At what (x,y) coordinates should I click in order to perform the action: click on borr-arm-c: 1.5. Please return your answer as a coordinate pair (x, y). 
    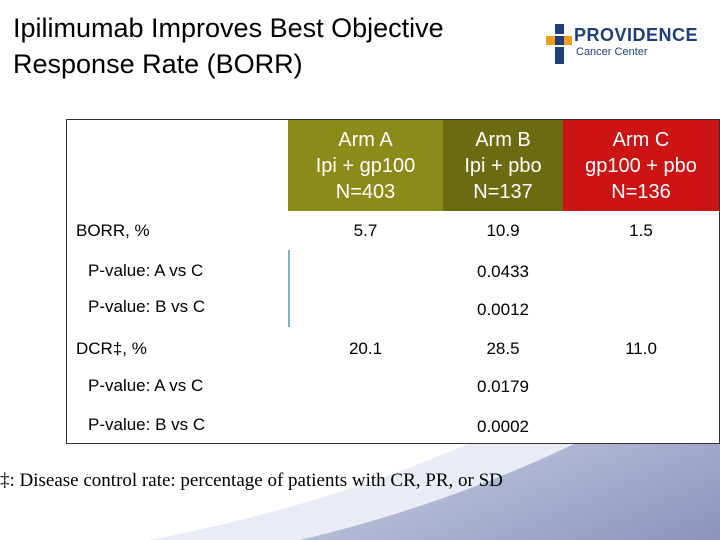
    Looking at the image, I should click on (641, 230).